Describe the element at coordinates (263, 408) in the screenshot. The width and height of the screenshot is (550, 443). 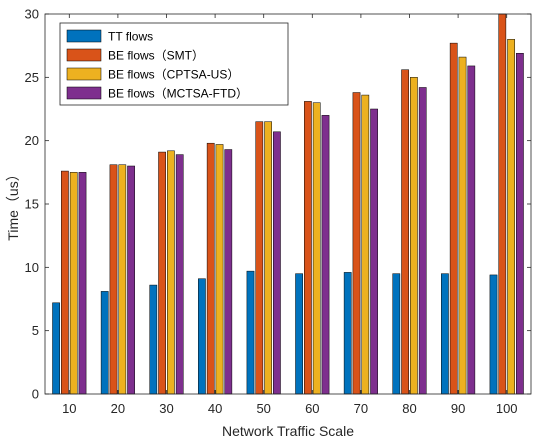
I see `x-tick-label: 50` at that location.